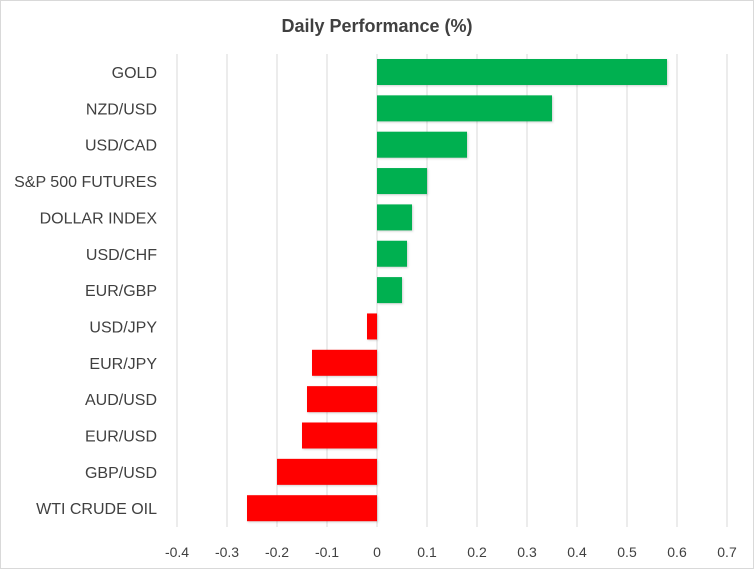 The image size is (754, 569). What do you see at coordinates (85, 182) in the screenshot?
I see `category-label: S&P 500 FUTURES` at bounding box center [85, 182].